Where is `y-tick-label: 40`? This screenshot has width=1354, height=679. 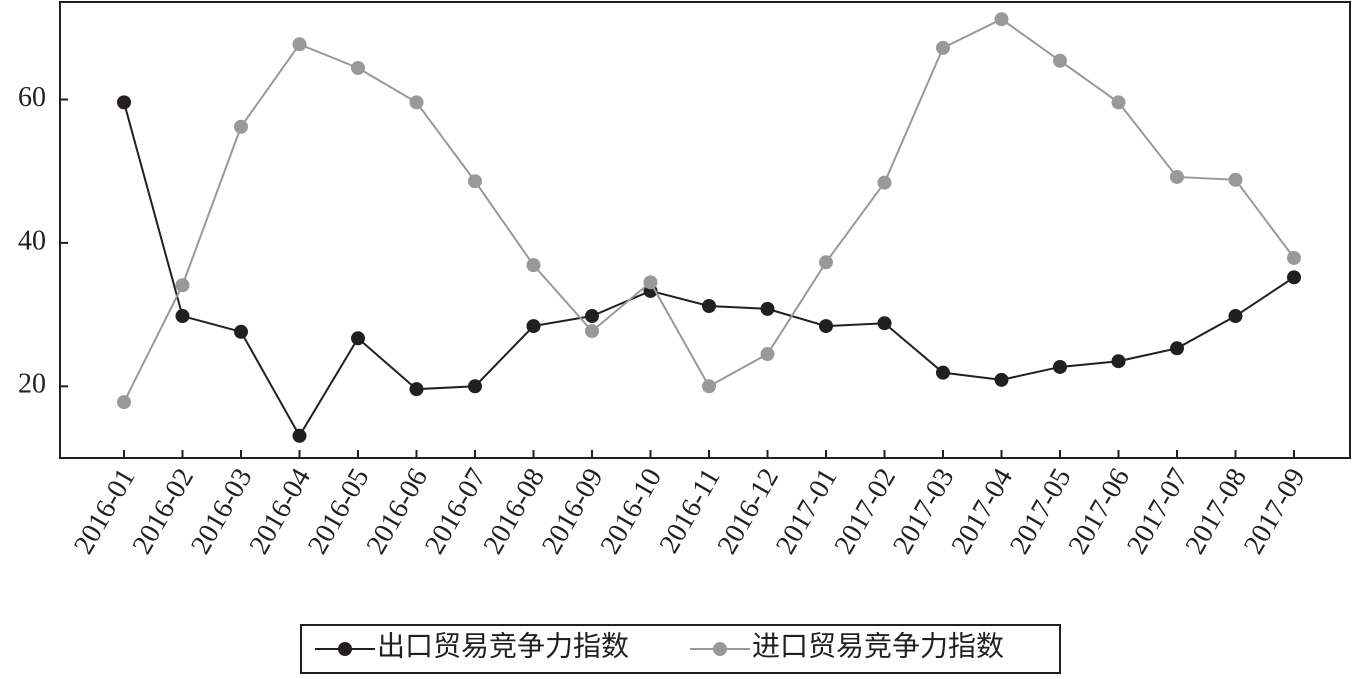
y-tick-label: 40 is located at coordinates (32, 240).